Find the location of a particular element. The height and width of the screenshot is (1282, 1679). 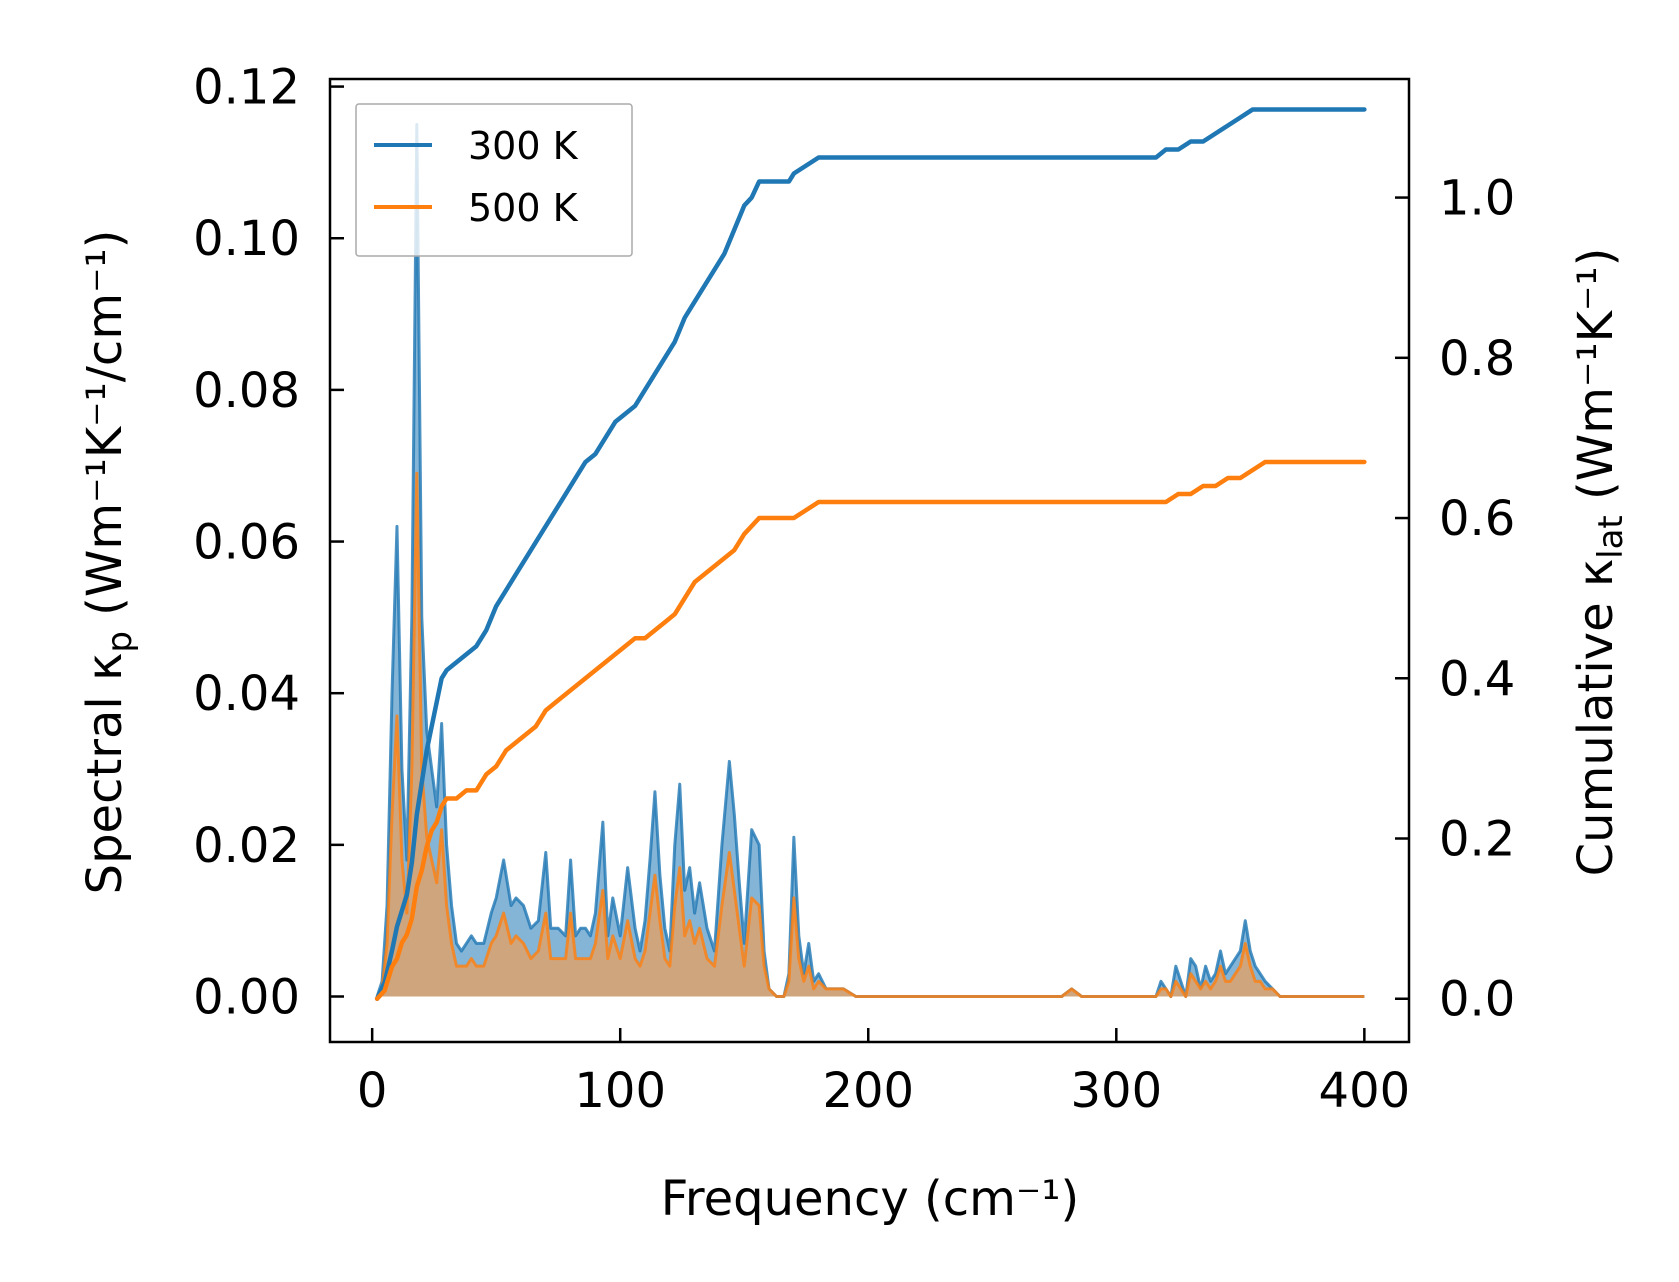

y-right-axis-title: Cumulative κlat (Wm⁻¹K⁻¹) is located at coordinates (1599, 562).